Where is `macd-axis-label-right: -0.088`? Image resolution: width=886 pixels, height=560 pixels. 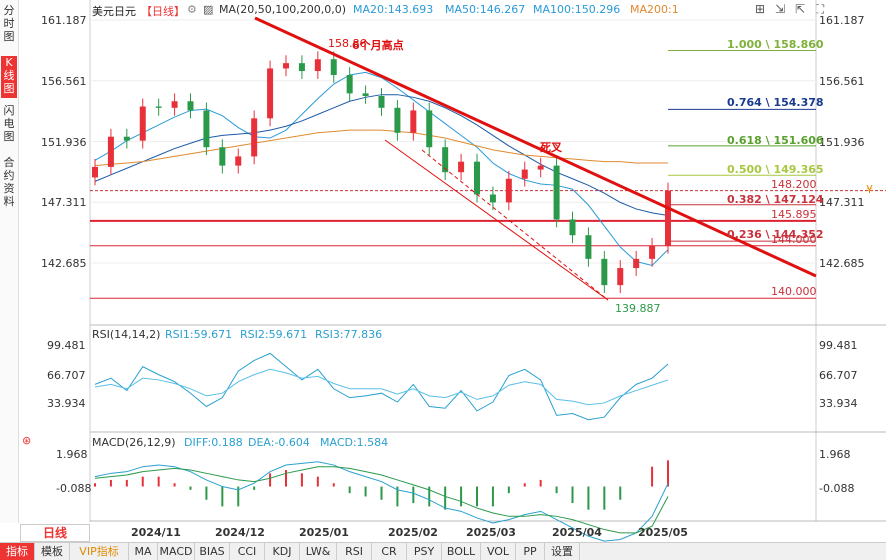
macd-axis-label-right: -0.088 is located at coordinates (837, 488).